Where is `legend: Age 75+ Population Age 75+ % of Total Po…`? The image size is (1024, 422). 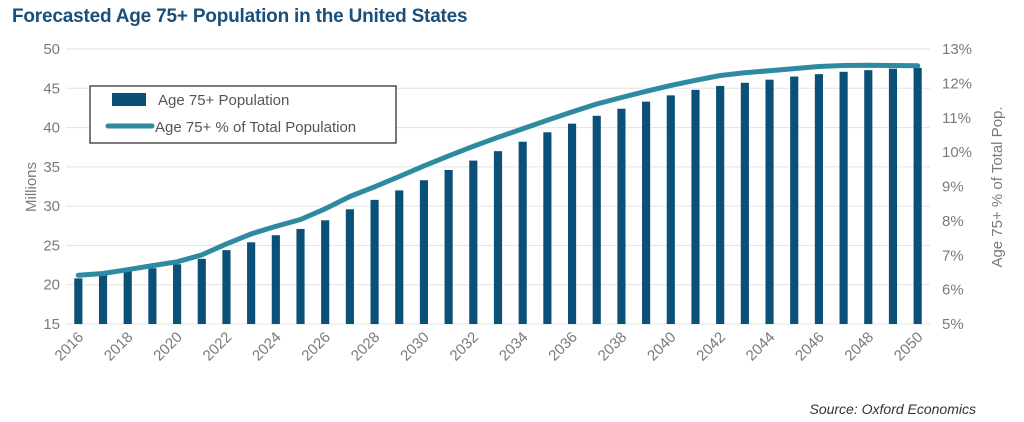
legend: Age 75+ Population Age 75+ % of Total Po… is located at coordinates (243, 114).